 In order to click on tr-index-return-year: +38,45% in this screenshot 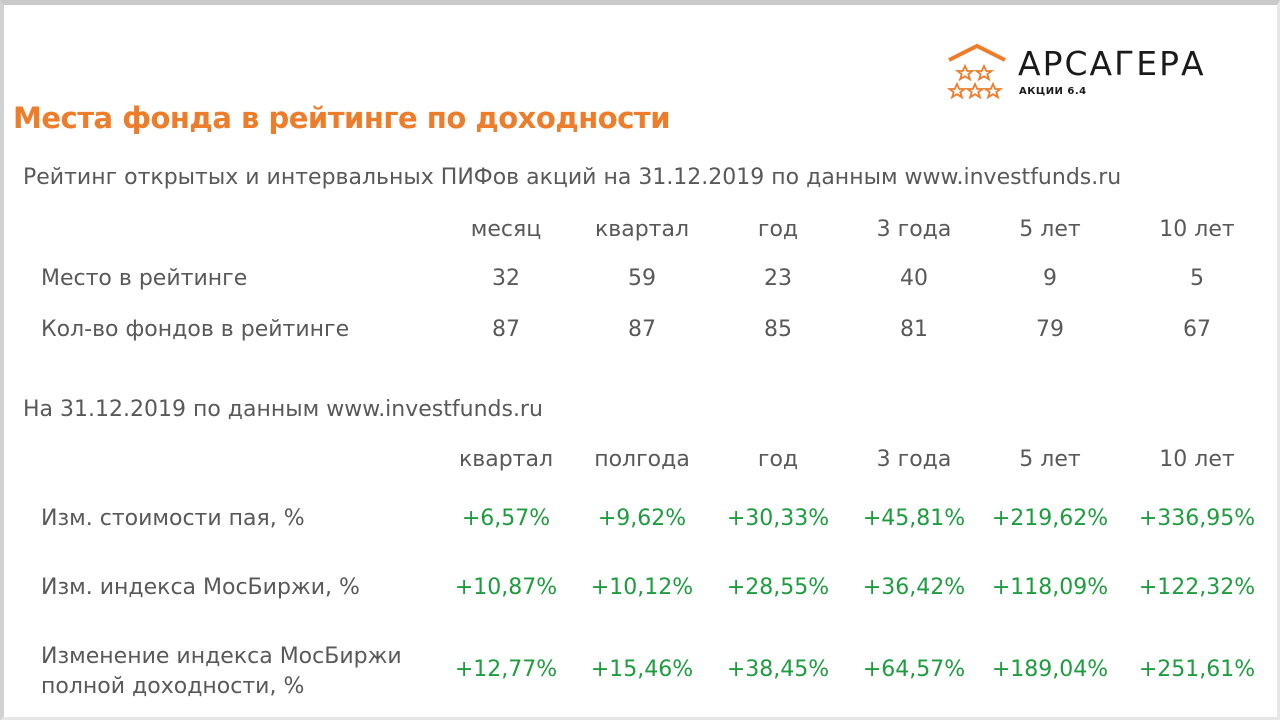, I will do `click(778, 669)`.